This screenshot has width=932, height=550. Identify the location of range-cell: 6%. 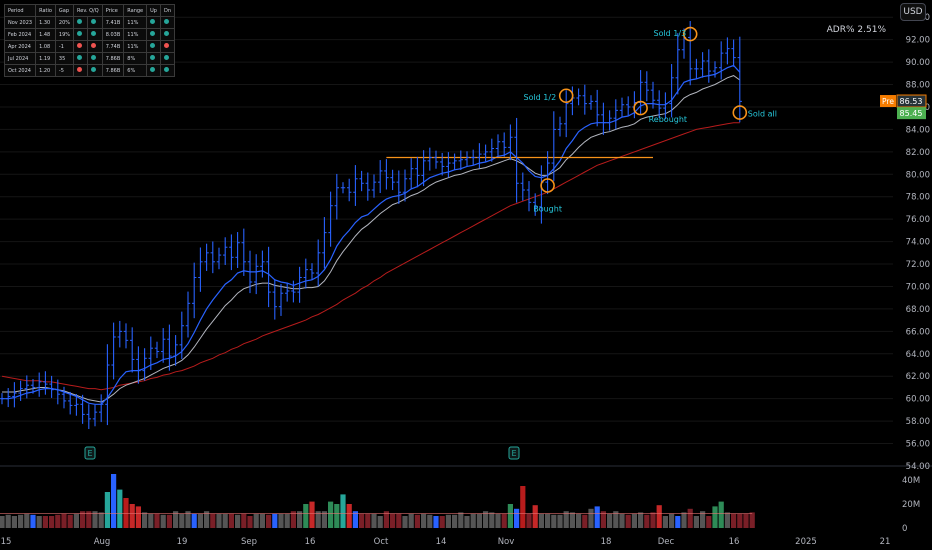
(135, 70).